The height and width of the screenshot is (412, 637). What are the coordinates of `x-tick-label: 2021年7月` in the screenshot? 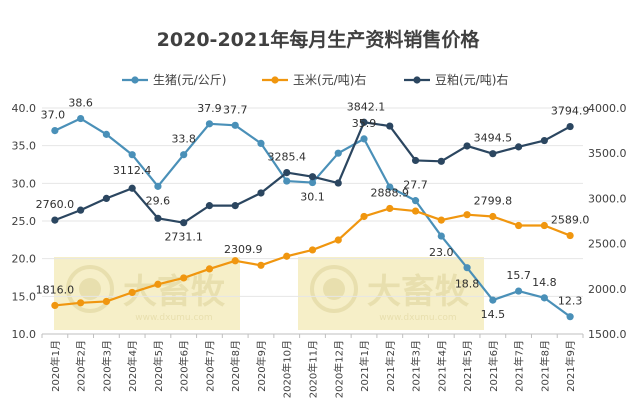 It's located at (519, 366).